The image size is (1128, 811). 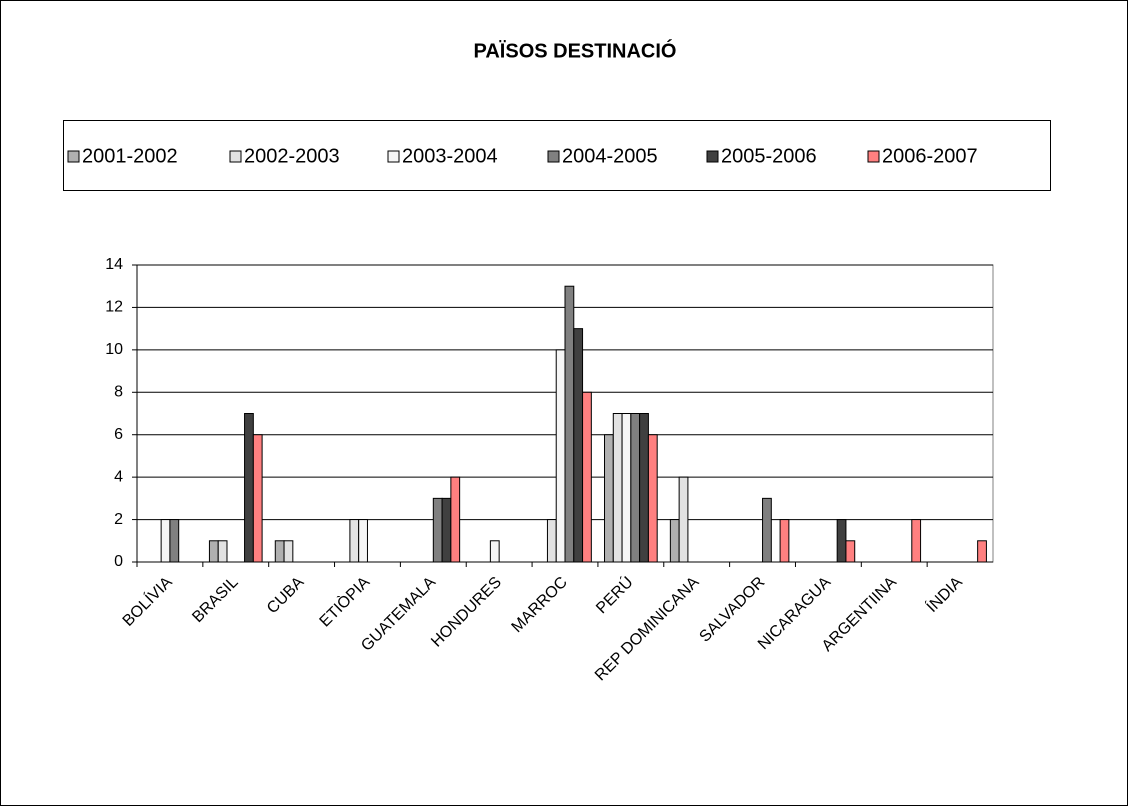 I want to click on legend-label: 2006-2007, so click(x=930, y=156).